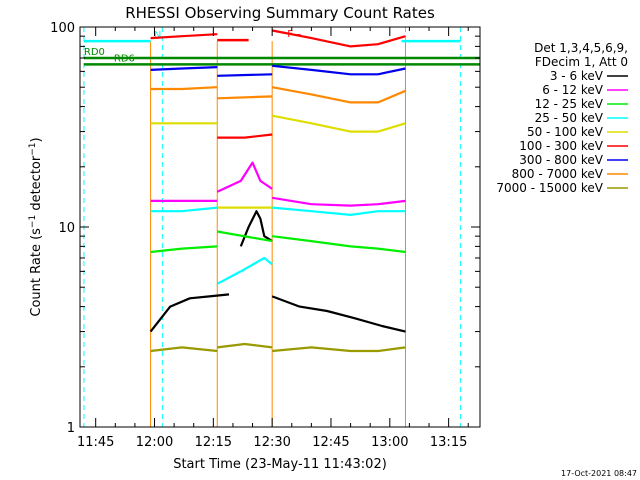 This screenshot has width=640, height=480. I want to click on legend-label-25-50-kev: 25 - 50 keV, so click(569, 118).